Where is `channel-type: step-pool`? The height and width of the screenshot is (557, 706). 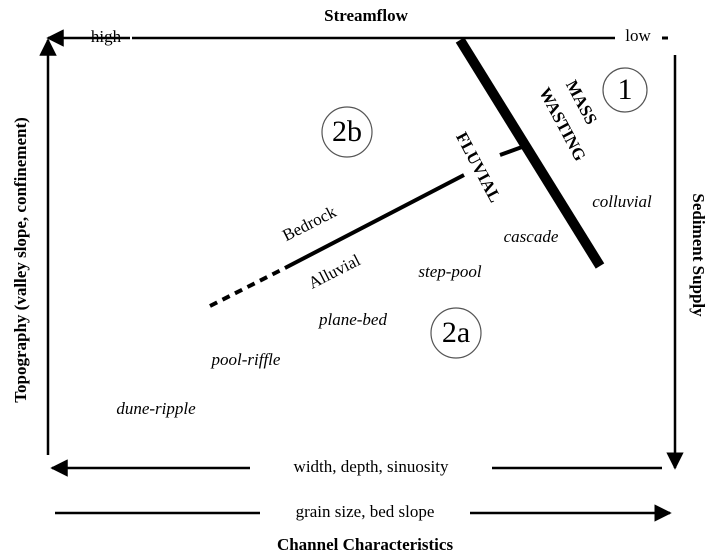
channel-type: step-pool is located at coordinates (450, 271).